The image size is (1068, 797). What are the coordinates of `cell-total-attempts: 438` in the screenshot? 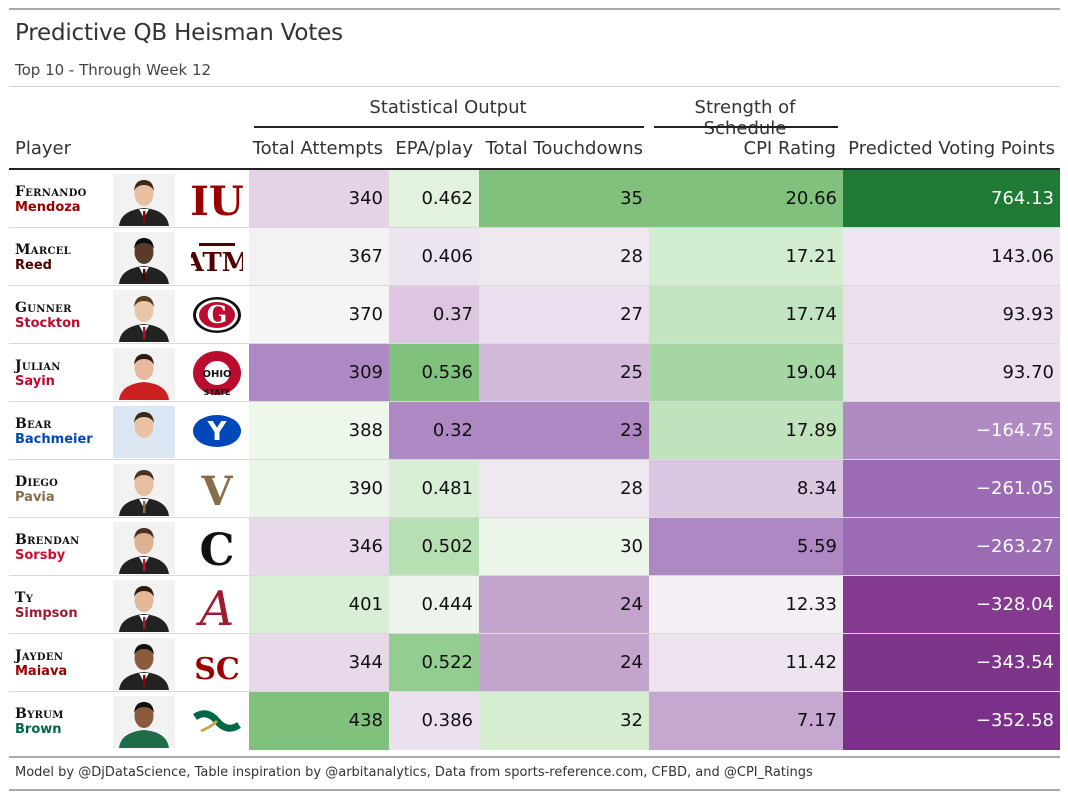 It's located at (319, 721).